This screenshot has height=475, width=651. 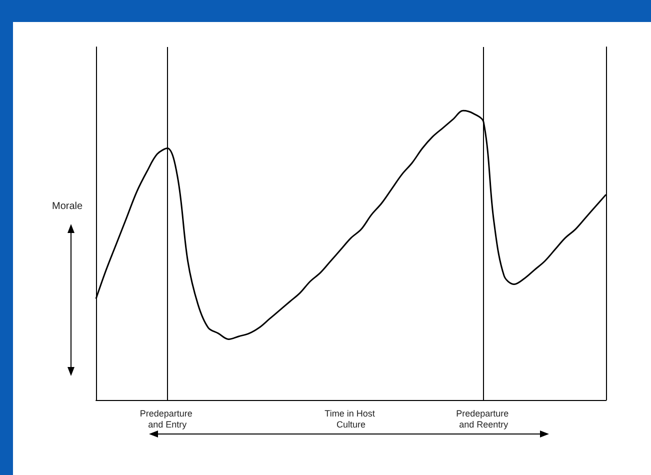 What do you see at coordinates (484, 419) in the screenshot?
I see `x-tick-label: Predeparture and Reentry` at bounding box center [484, 419].